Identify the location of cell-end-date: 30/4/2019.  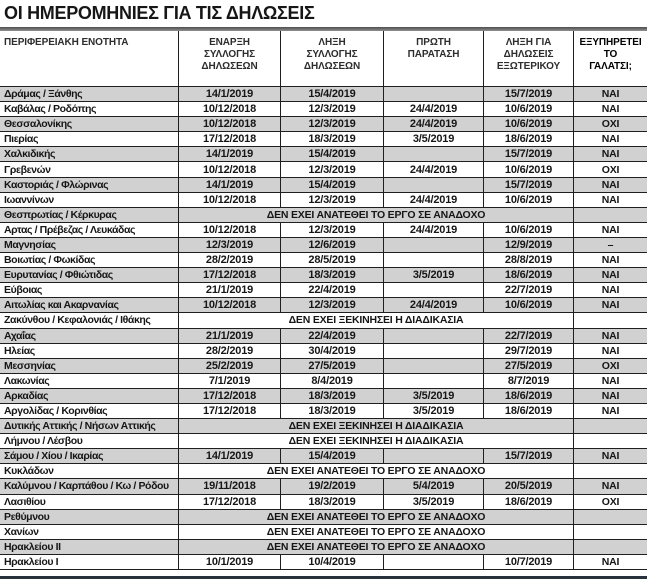
(331, 350).